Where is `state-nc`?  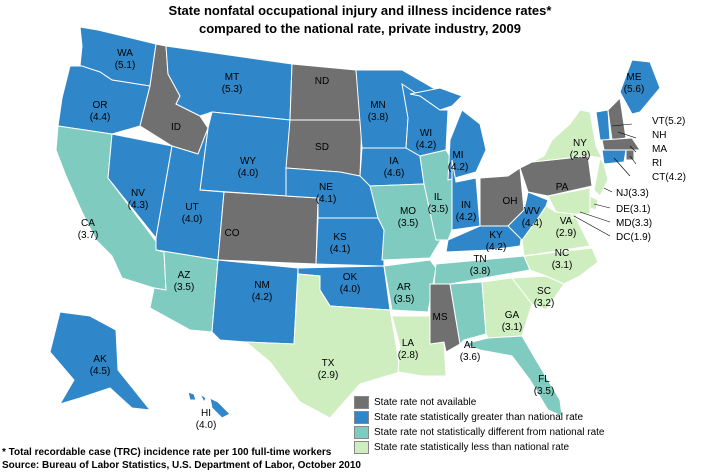
state-nc is located at coordinates (561, 266).